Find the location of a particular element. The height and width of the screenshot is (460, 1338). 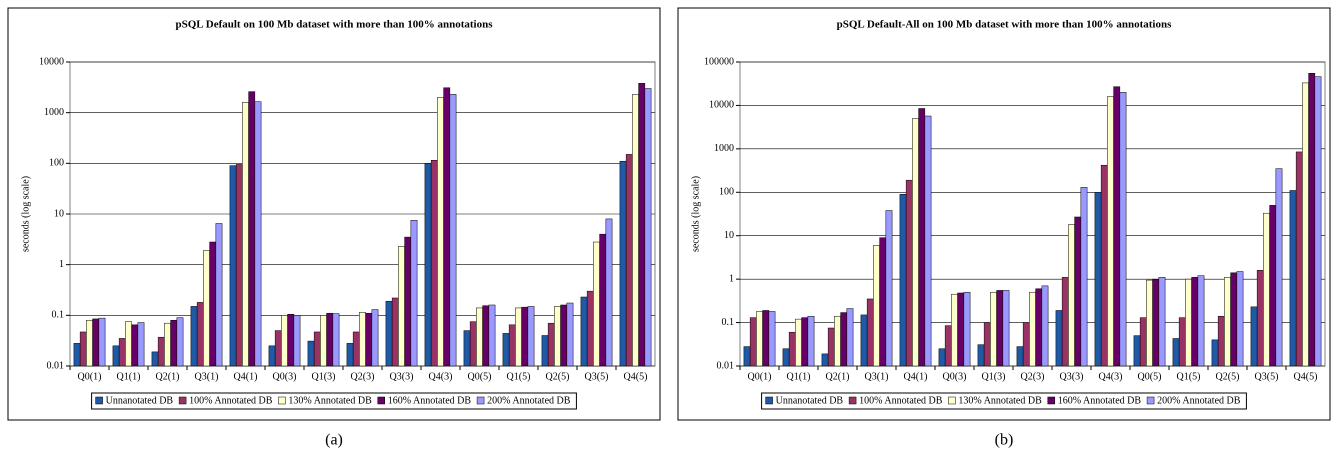

caption: (a) is located at coordinates (334, 440).